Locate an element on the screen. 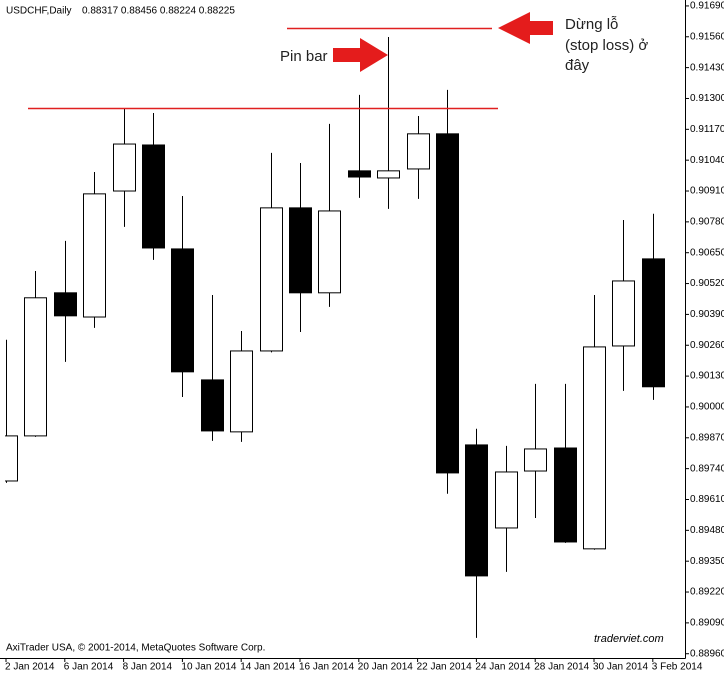 Image resolution: width=724 pixels, height=676 pixels. y-tick-label: 0.91690 is located at coordinates (707, 6).